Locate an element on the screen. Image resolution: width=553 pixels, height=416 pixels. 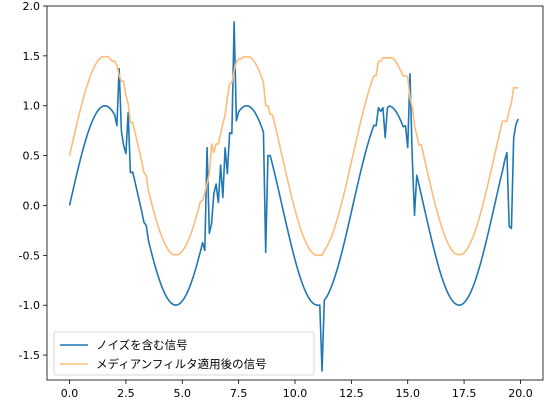
y-tick-label: 2.0 is located at coordinates (32, 6).